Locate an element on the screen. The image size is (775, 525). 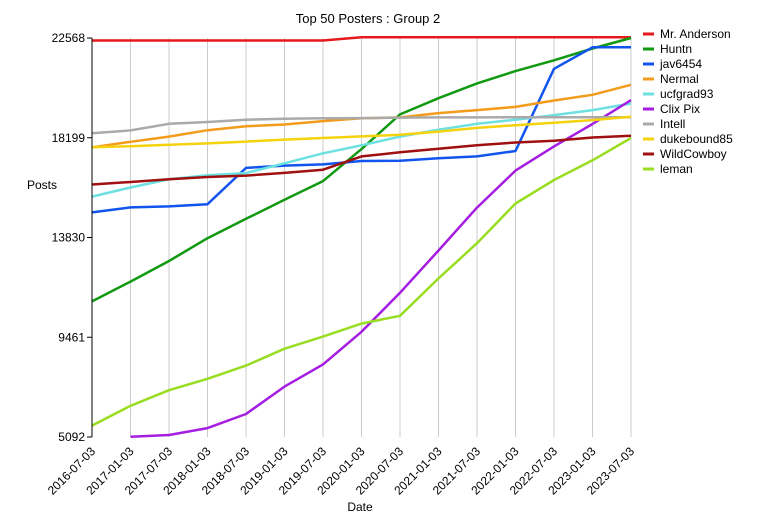
y-axis-label: Posts is located at coordinates (42, 185).